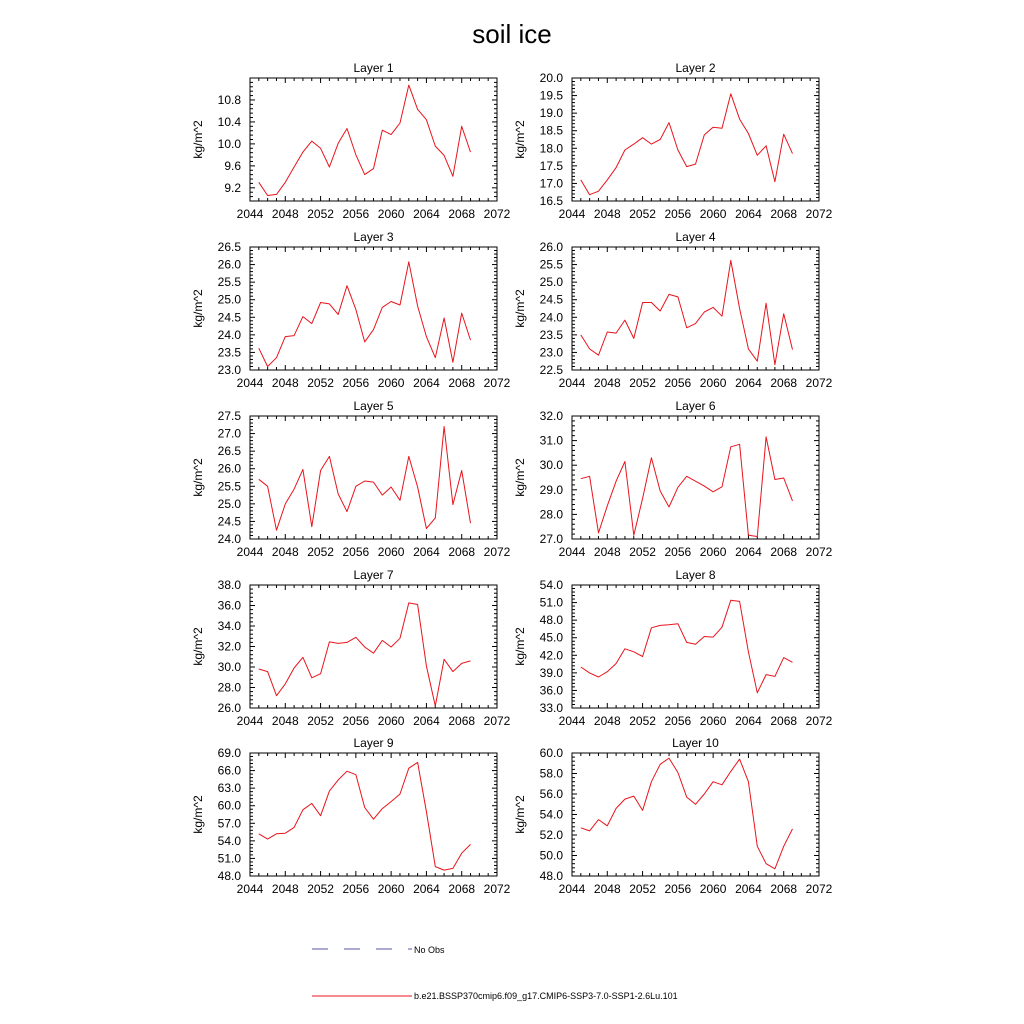 Image resolution: width=1024 pixels, height=1024 pixels. I want to click on y-tick-label: 63.0, so click(230, 788).